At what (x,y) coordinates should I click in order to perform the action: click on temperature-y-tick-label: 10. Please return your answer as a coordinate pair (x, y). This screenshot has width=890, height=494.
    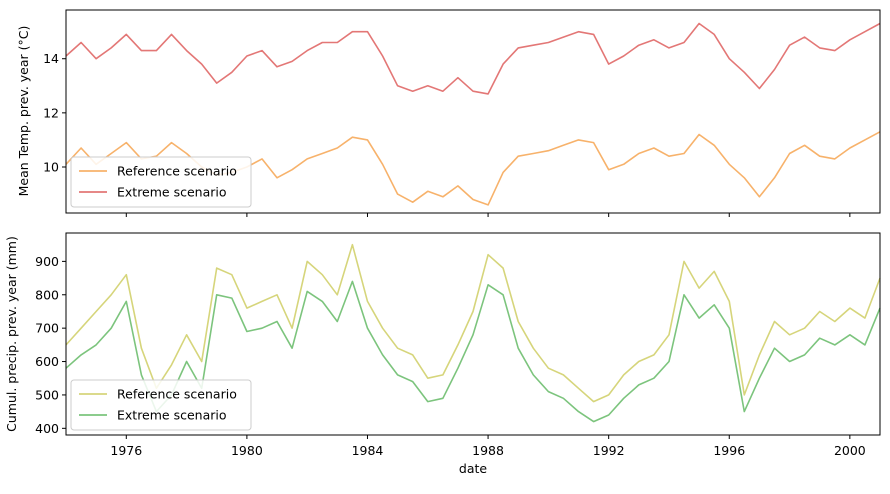
    Looking at the image, I should click on (51, 166).